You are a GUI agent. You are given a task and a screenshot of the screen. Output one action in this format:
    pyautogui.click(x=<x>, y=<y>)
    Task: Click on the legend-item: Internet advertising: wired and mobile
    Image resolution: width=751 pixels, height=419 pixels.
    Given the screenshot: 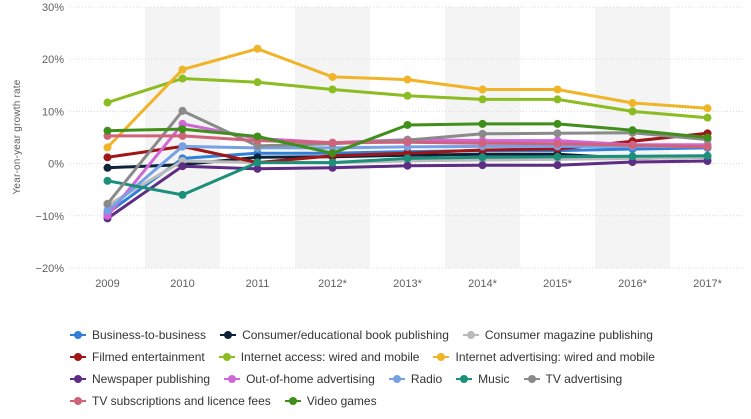 What is the action you would take?
    pyautogui.click(x=544, y=357)
    